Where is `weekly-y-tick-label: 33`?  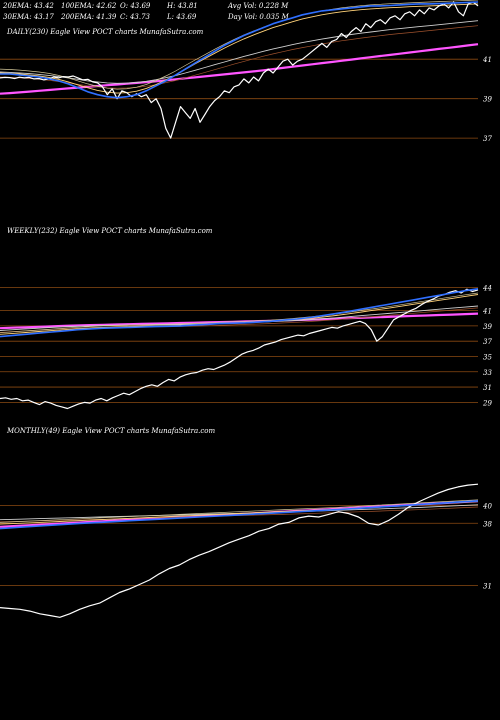 weekly-y-tick-label: 33 is located at coordinates (487, 373).